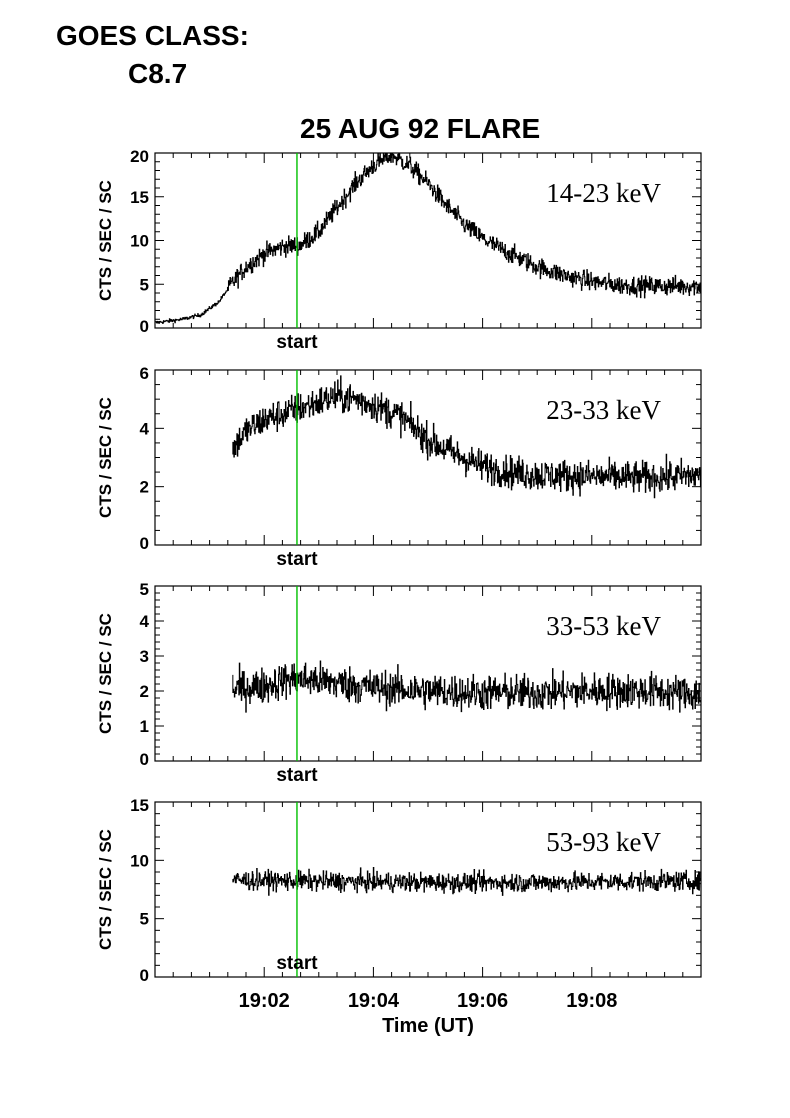  I want to click on energy-band-label: 23-33 keV, so click(603, 410).